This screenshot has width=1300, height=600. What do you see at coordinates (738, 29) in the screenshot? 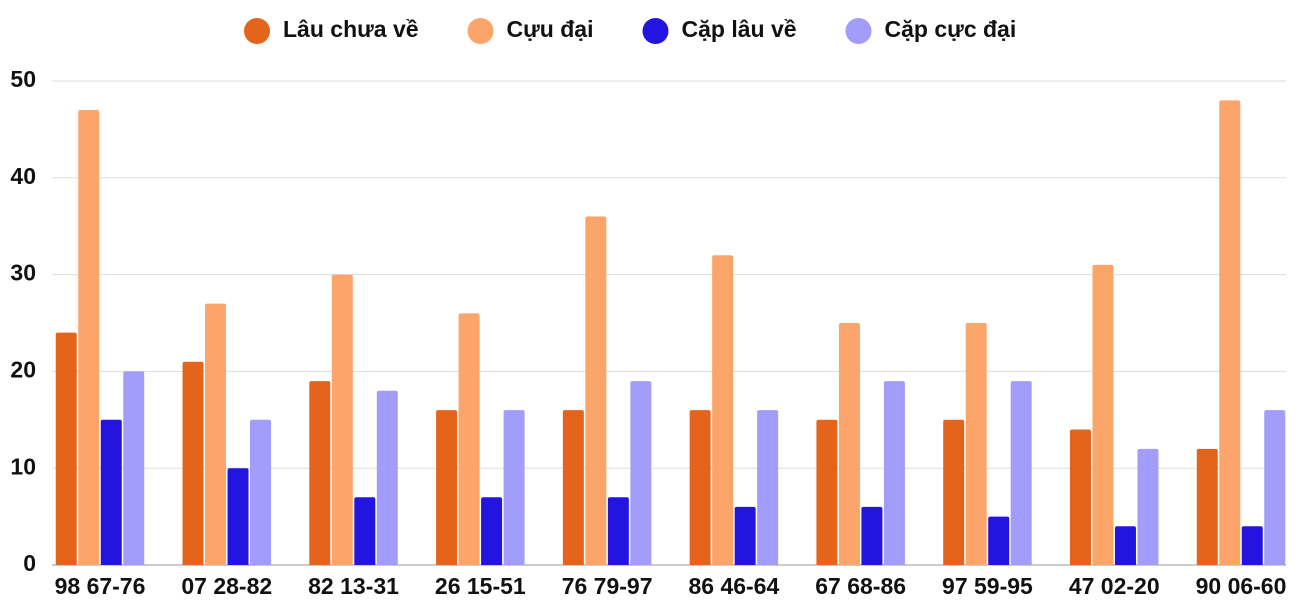
I see `legend-label: Cặp lâu về` at bounding box center [738, 29].